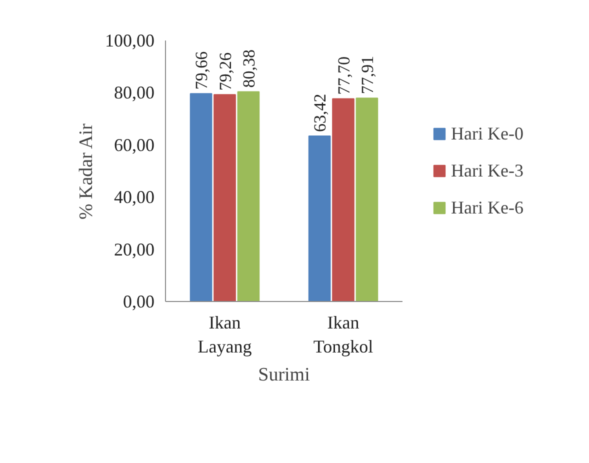 Image resolution: width=589 pixels, height=463 pixels. What do you see at coordinates (344, 75) in the screenshot?
I see `data-label: 77,70` at bounding box center [344, 75].